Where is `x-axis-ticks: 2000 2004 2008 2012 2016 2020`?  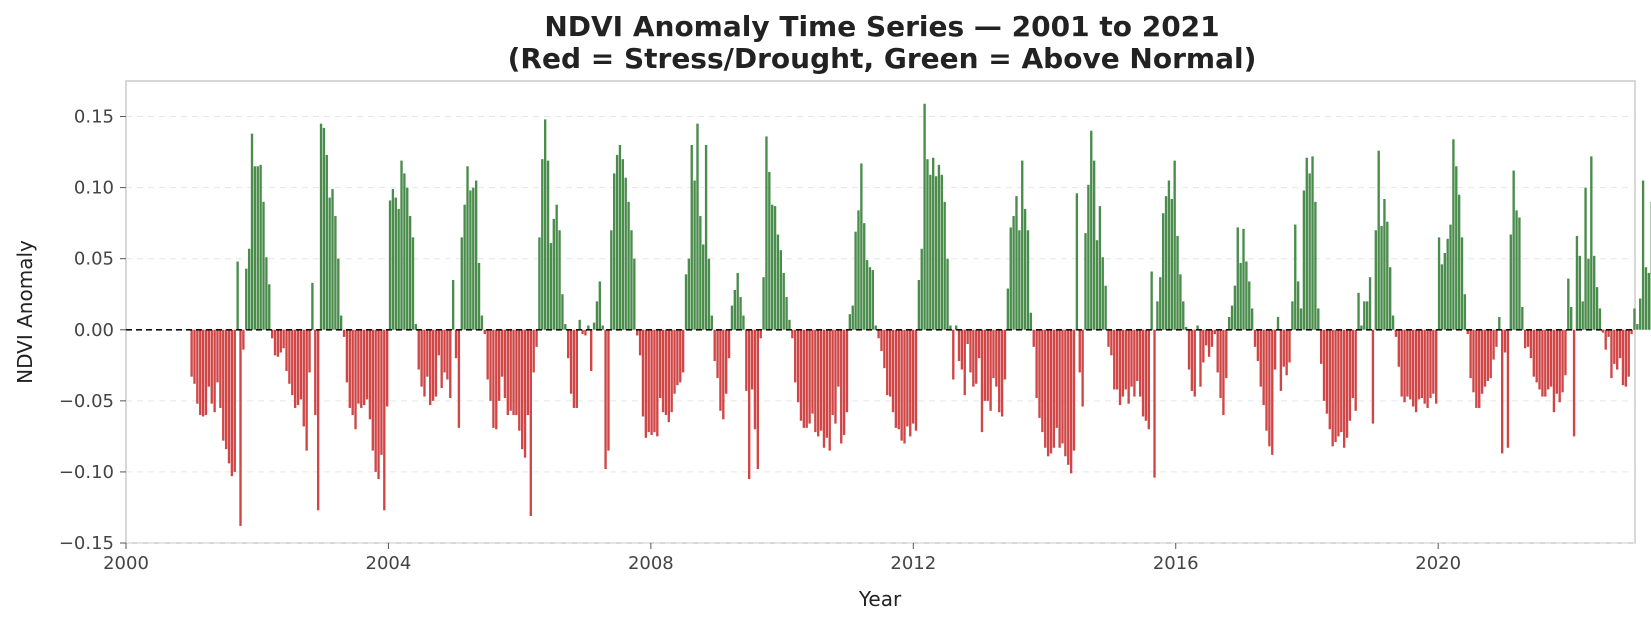 x-axis-ticks: 2000 2004 2008 2012 2016 2020 is located at coordinates (782, 558).